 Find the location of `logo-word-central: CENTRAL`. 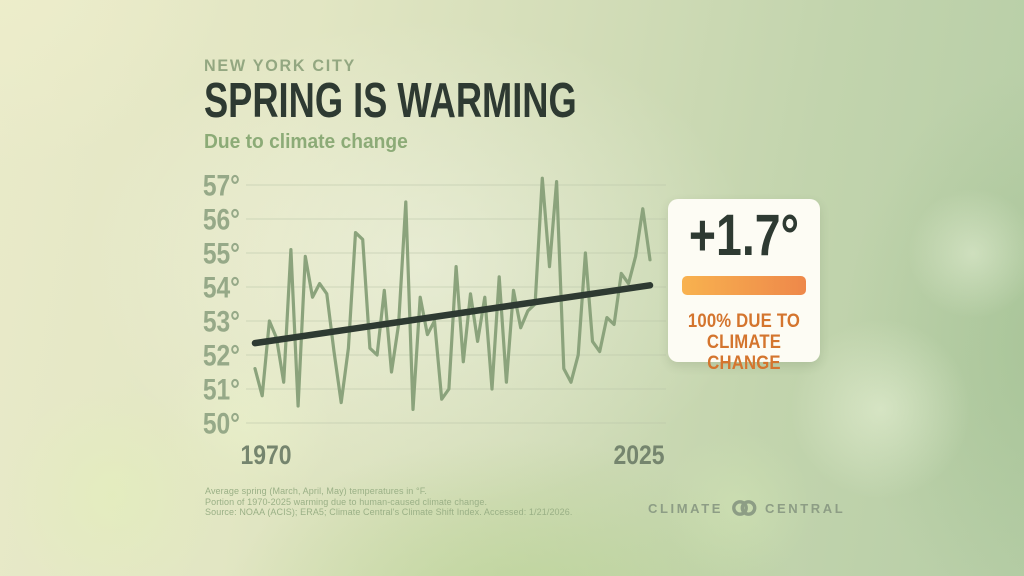

logo-word-central: CENTRAL is located at coordinates (805, 508).